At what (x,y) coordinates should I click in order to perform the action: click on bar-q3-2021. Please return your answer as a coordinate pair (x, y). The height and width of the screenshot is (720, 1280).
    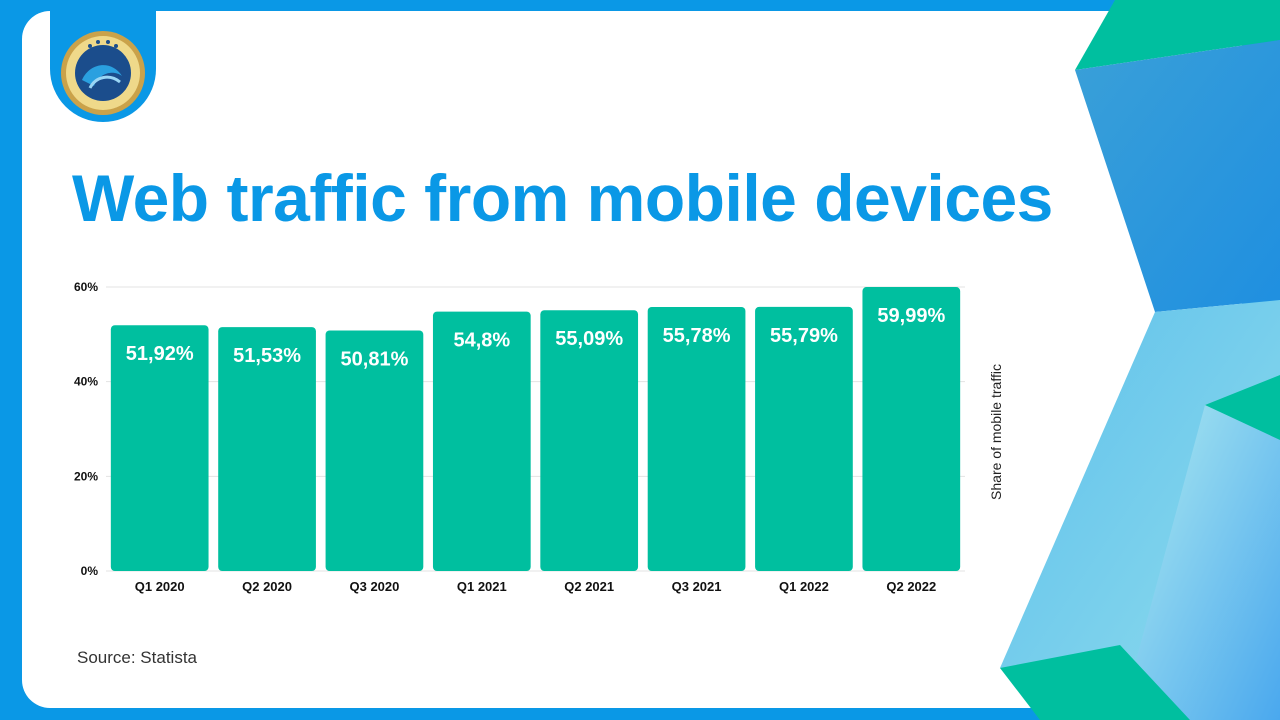
    Looking at the image, I should click on (696, 438).